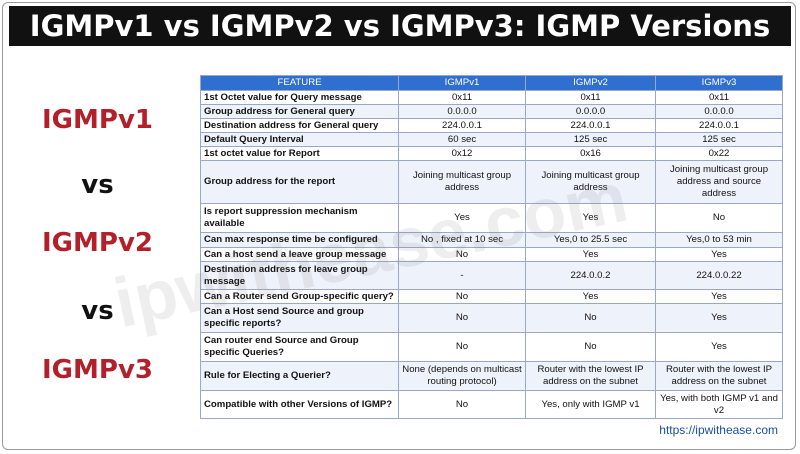  I want to click on column-header: IGMPv2, so click(590, 83).